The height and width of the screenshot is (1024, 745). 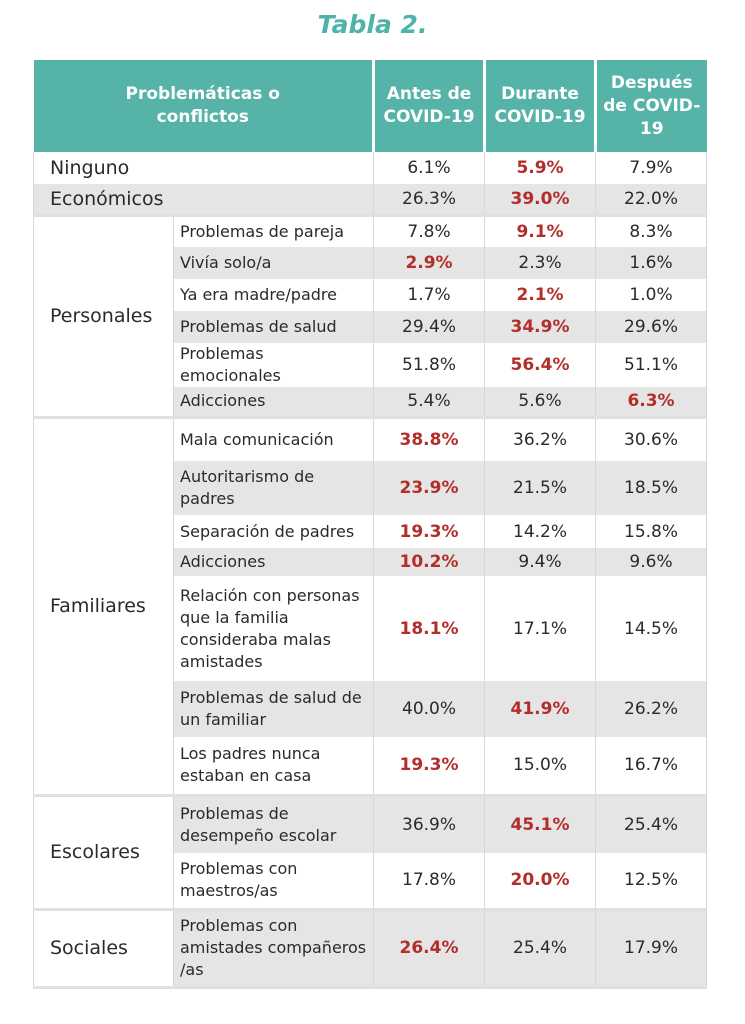 I want to click on value-cell: 8.3%, so click(x=651, y=230).